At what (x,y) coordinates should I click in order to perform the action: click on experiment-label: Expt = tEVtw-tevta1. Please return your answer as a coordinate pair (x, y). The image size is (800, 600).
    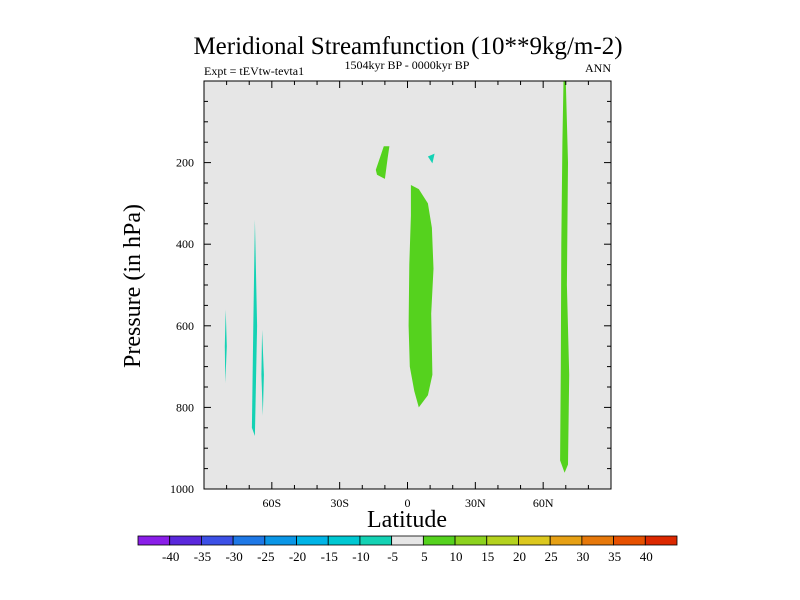
    Looking at the image, I should click on (254, 71).